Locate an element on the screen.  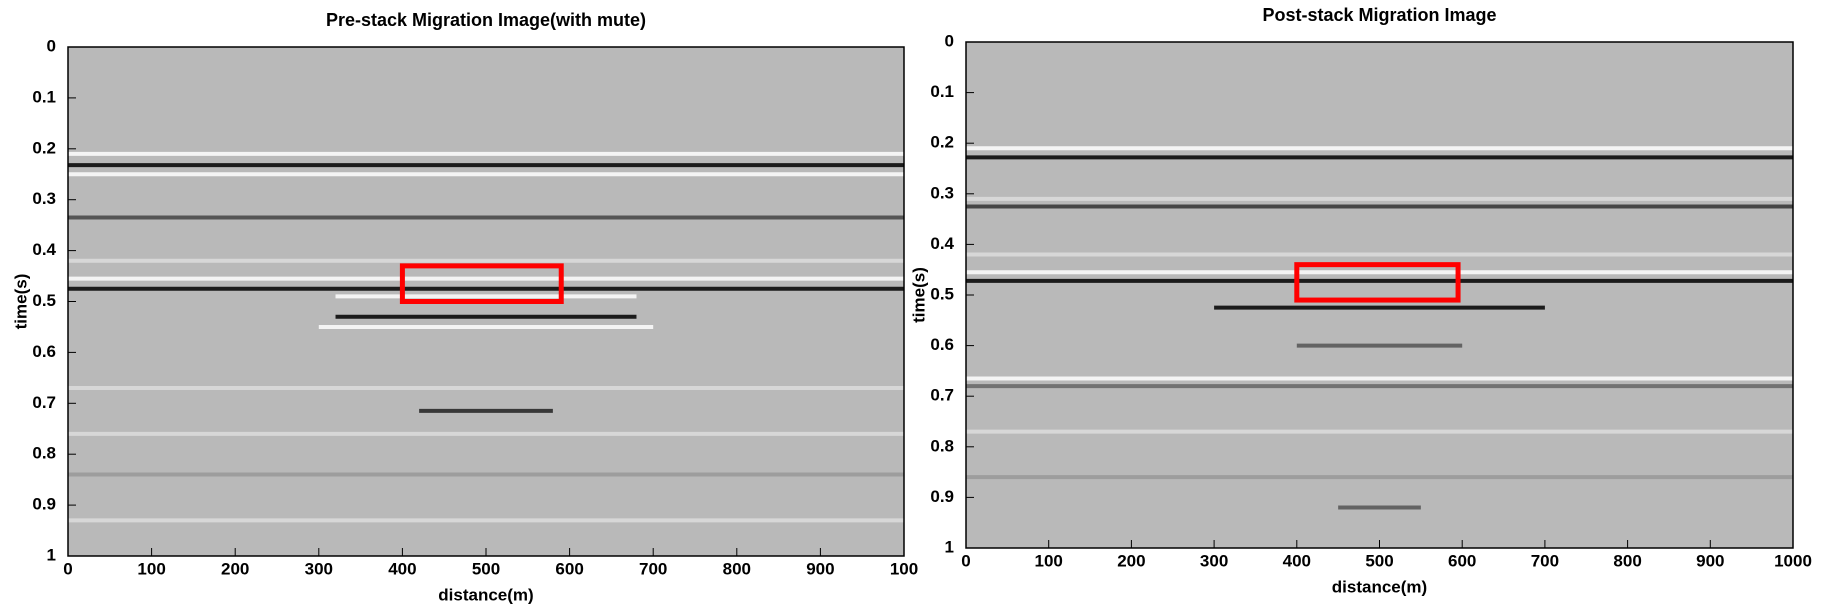
x-tick-label: 1000 is located at coordinates (1793, 560).